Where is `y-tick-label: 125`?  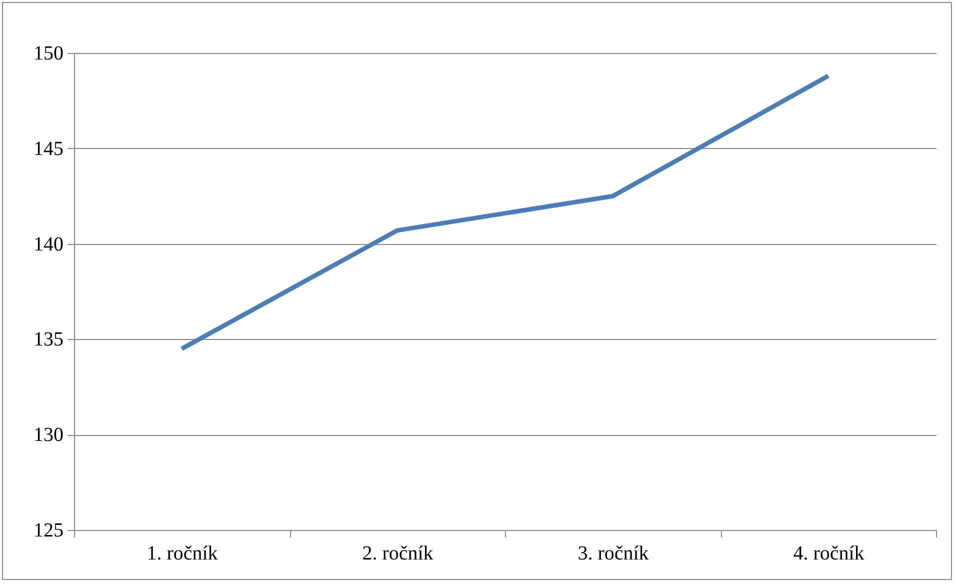
y-tick-label: 125 is located at coordinates (49, 531).